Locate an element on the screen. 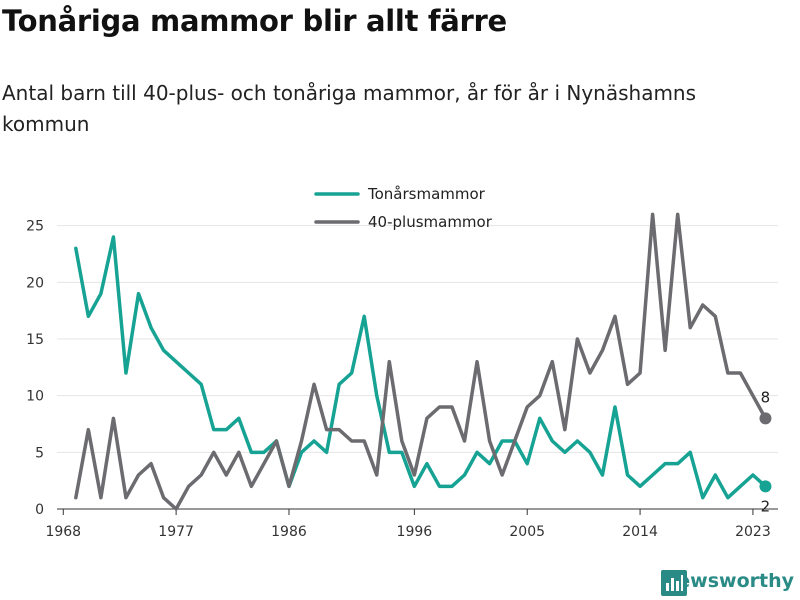 The height and width of the screenshot is (600, 800). data-point-1-2005 is located at coordinates (527, 407).